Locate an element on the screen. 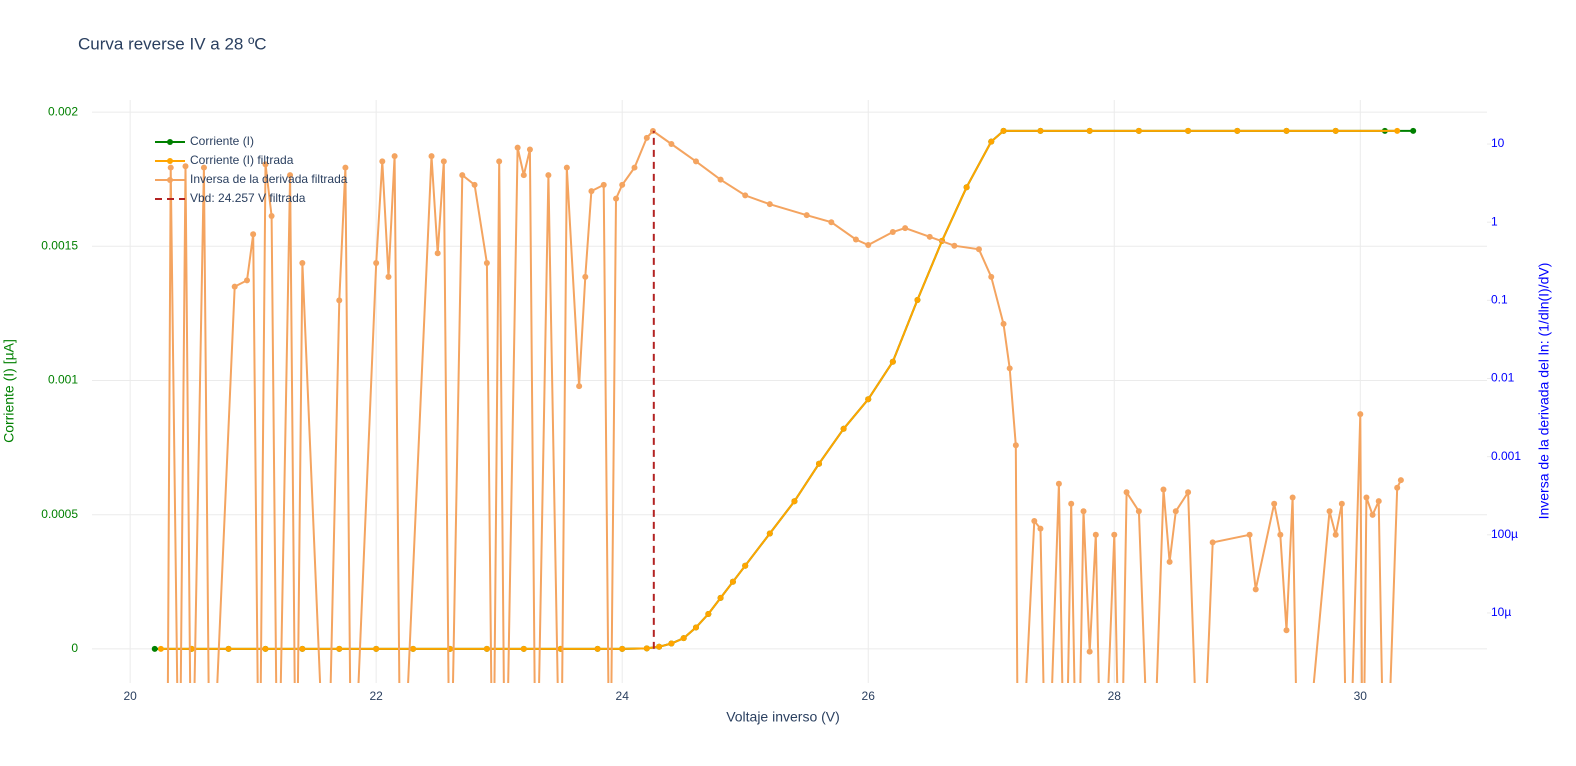  x-tick-label: 30 is located at coordinates (1361, 696).